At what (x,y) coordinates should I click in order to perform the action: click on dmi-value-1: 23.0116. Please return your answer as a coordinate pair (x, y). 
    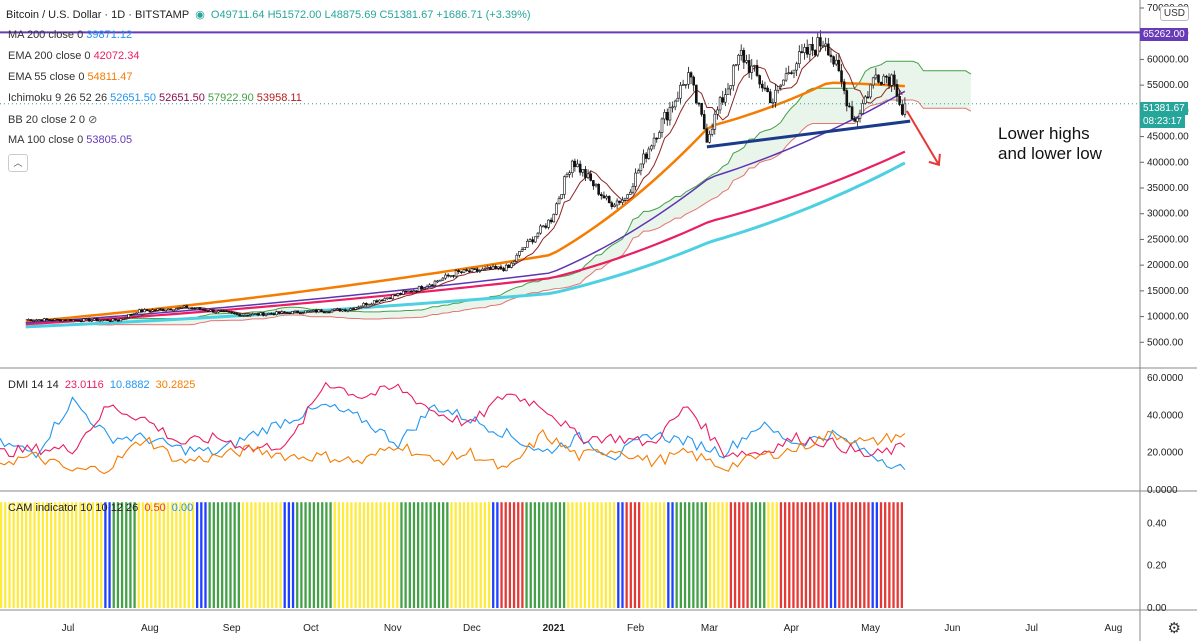
    Looking at the image, I should click on (84, 385).